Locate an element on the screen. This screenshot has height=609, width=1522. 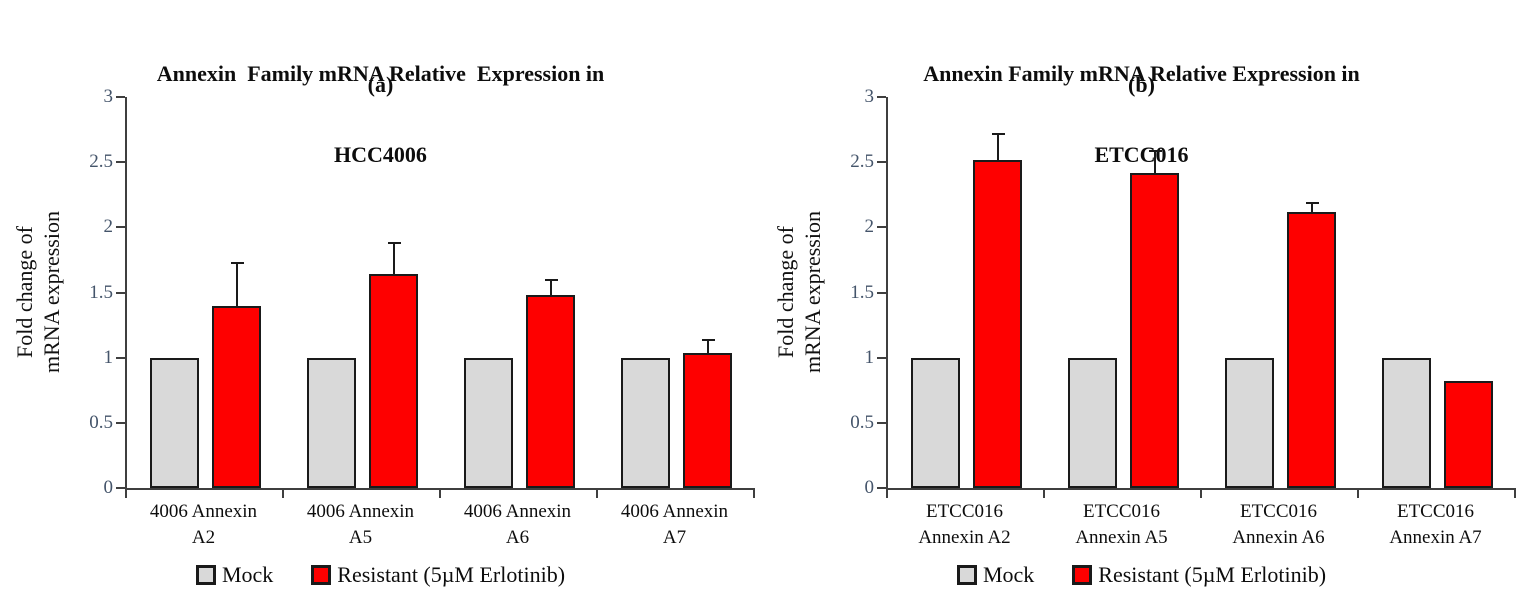
y-tick-label: 2 is located at coordinates (108, 227).